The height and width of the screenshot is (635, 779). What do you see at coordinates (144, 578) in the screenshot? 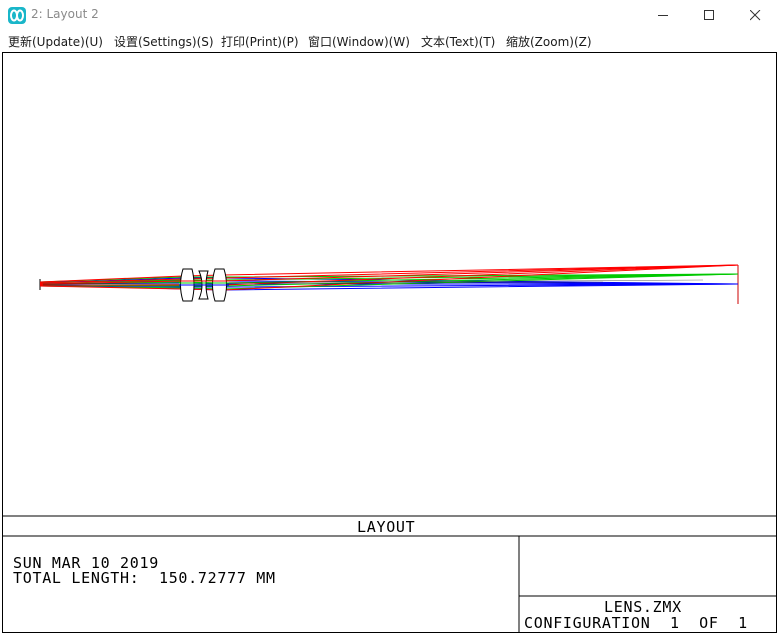
I see `total-length-row: TOTAL LENGTH: 150.72777 MM` at bounding box center [144, 578].